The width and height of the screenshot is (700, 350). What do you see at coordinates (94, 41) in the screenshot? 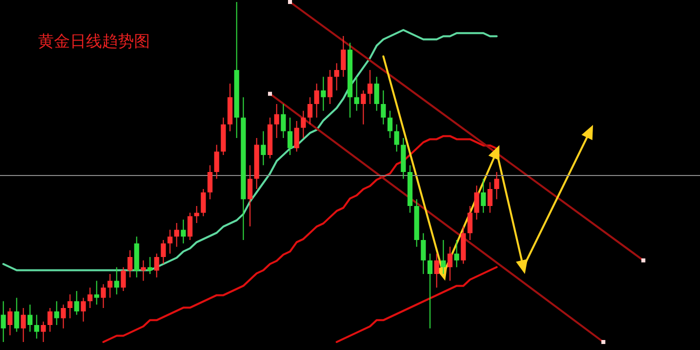
I see `text: 黄金日线趋势图` at bounding box center [94, 41].